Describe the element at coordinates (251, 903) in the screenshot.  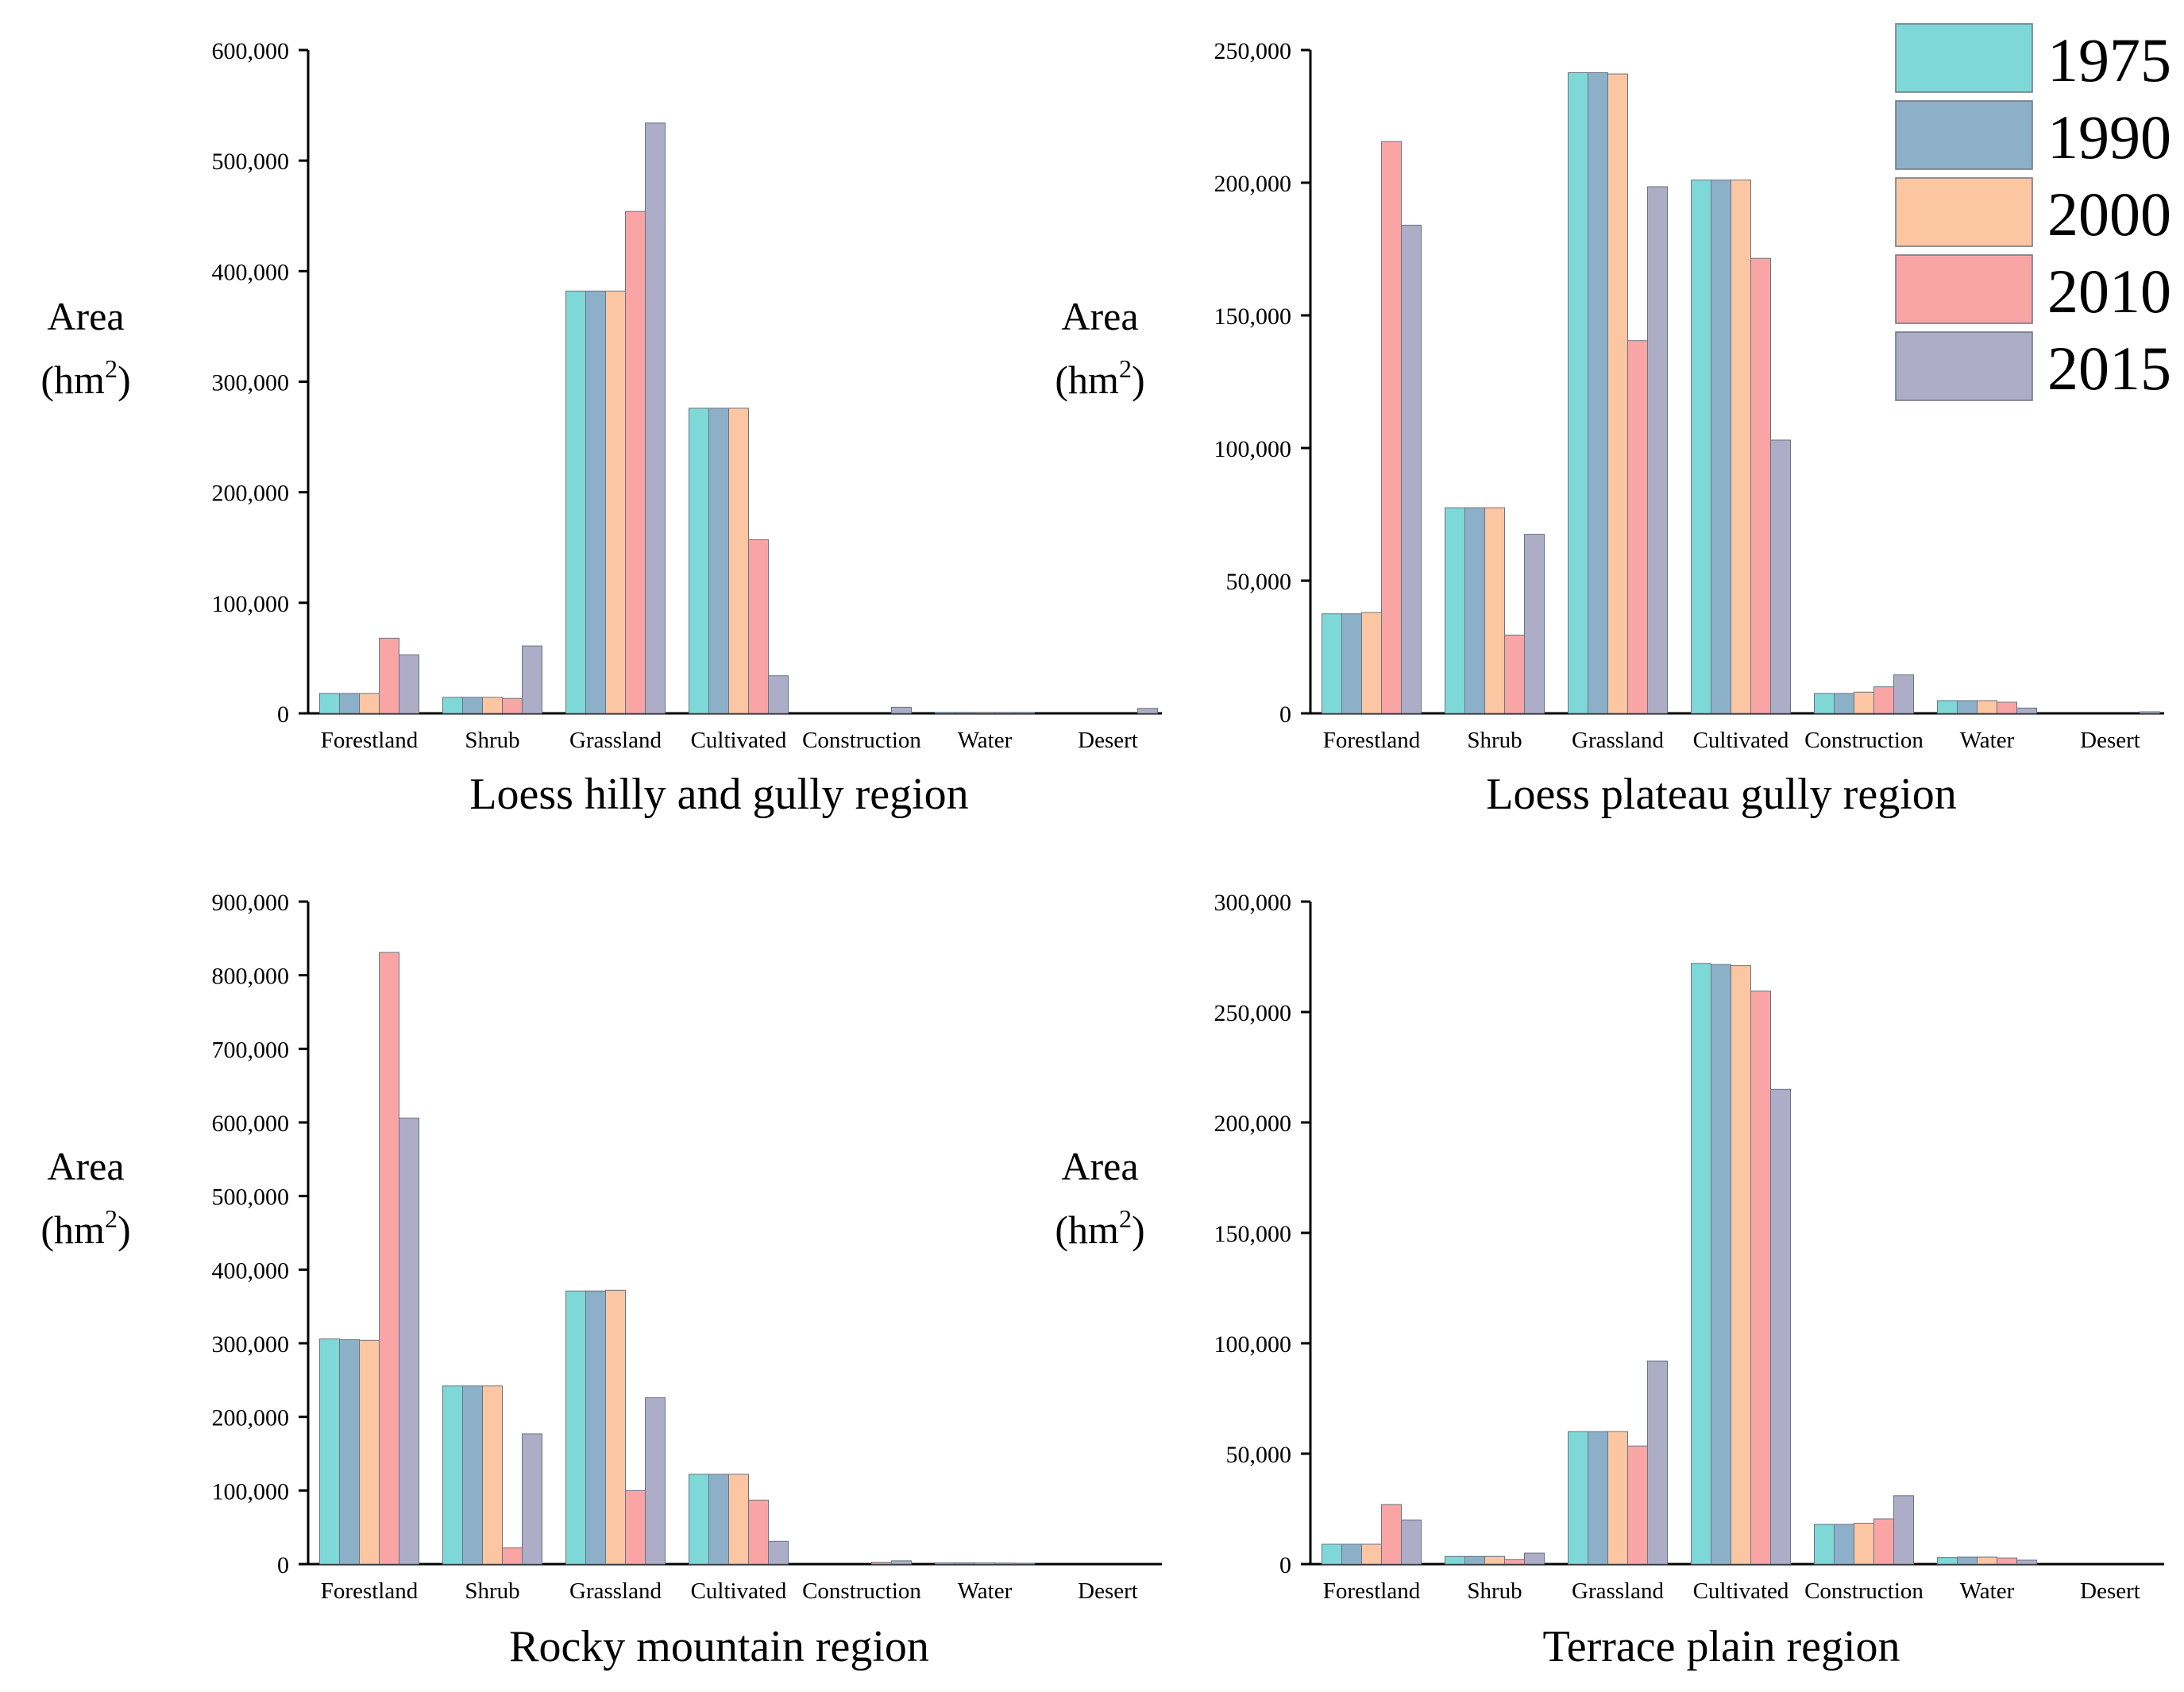
I see `y-tick-label: 900,000` at that location.